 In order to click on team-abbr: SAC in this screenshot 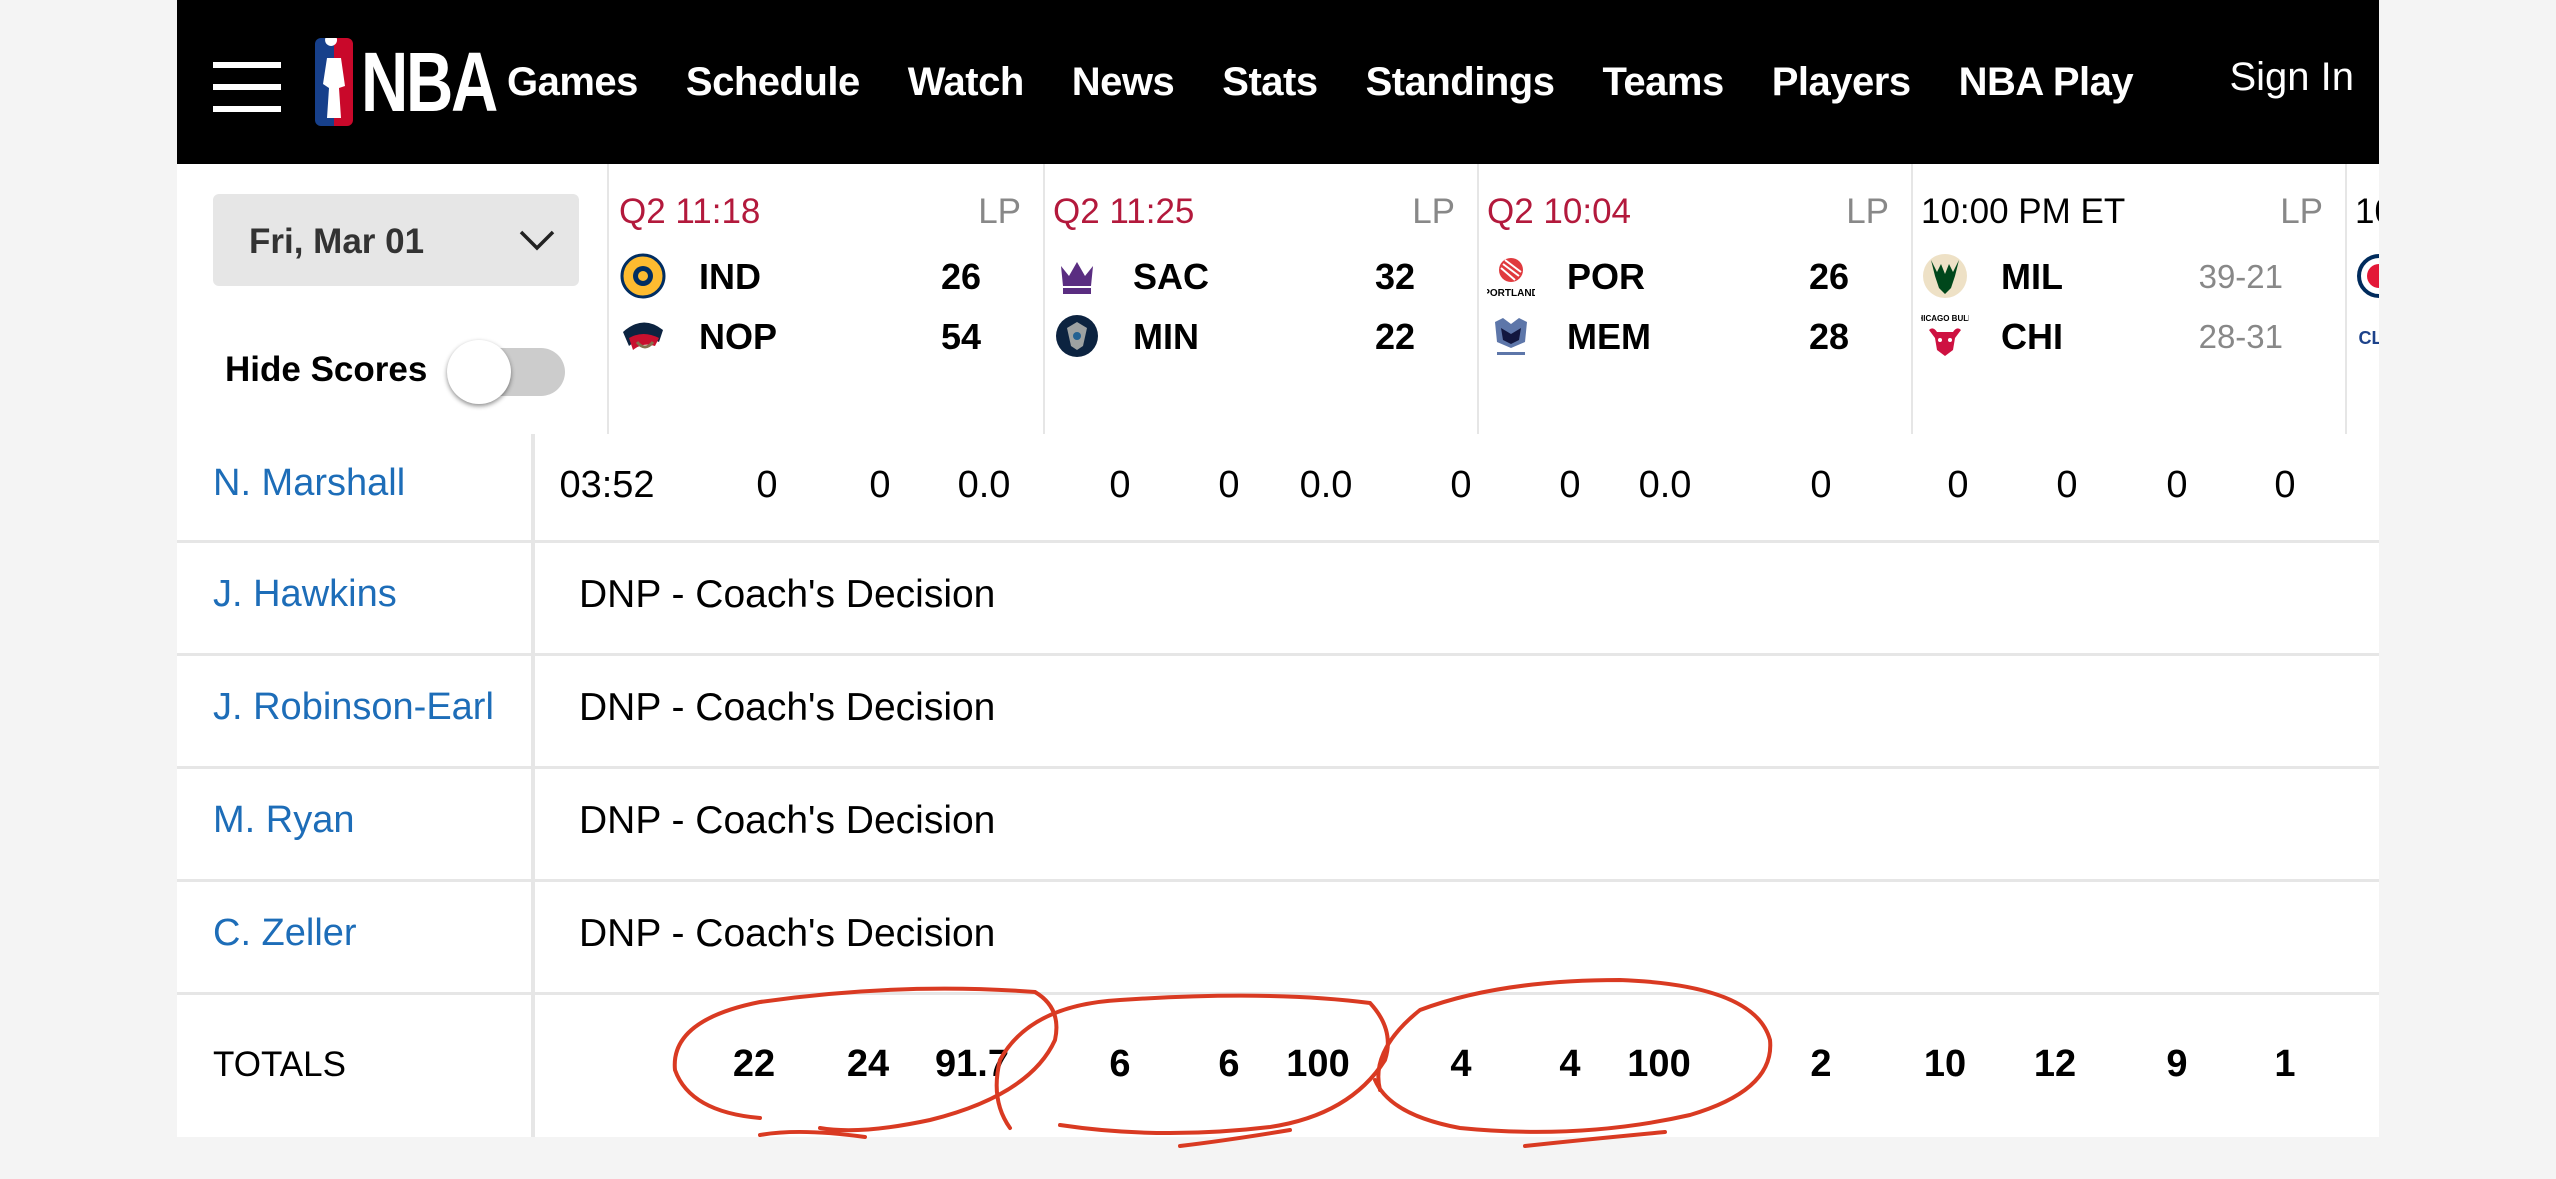, I will do `click(1171, 276)`.